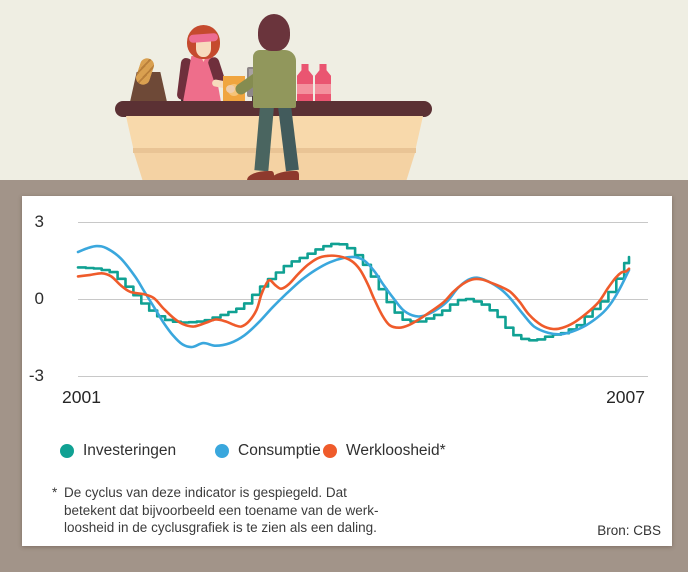 The width and height of the screenshot is (697, 572). I want to click on y-axis-tick-0: 0, so click(39, 298).